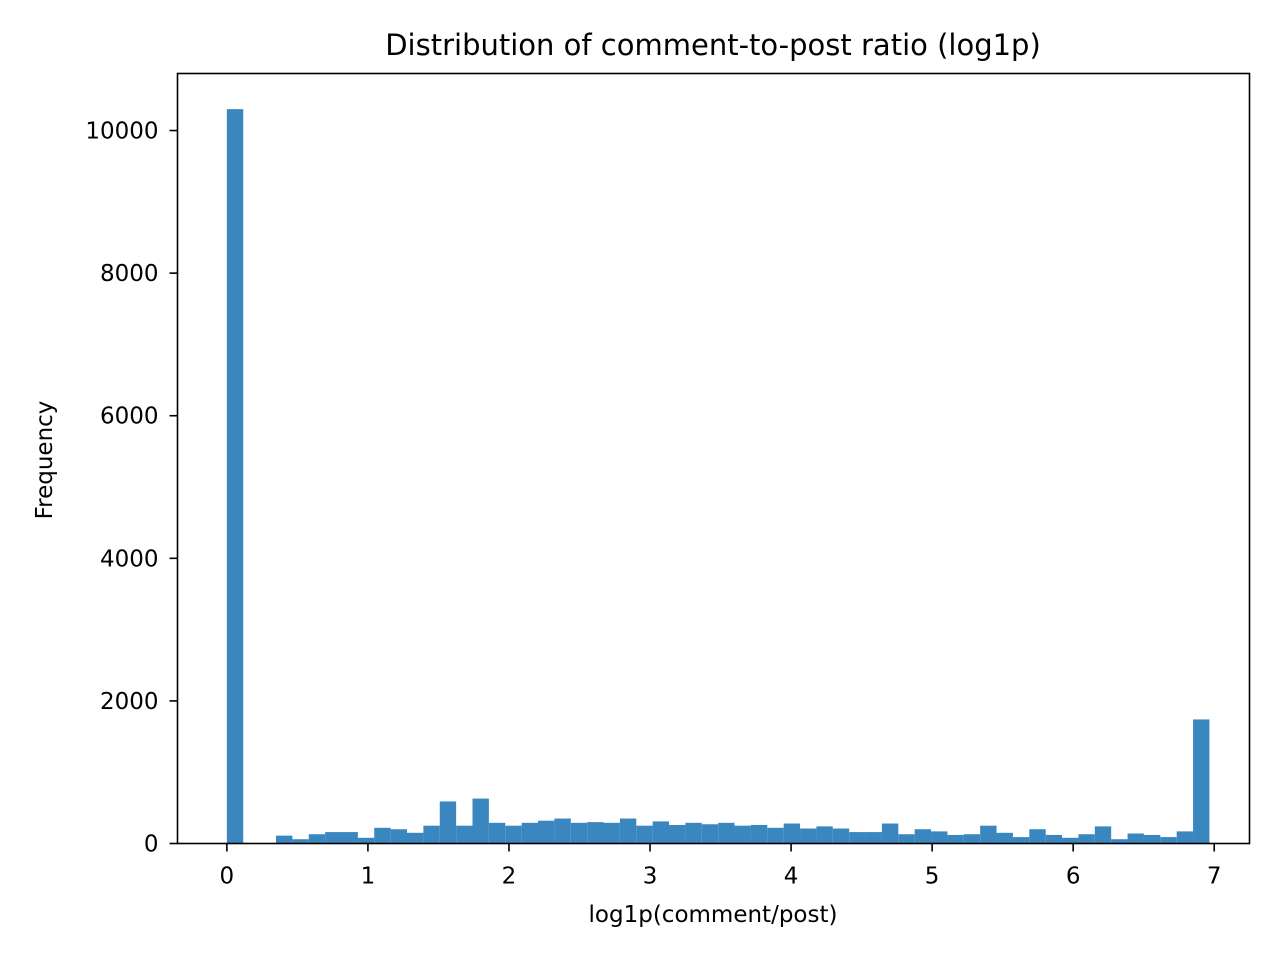  I want to click on x-tick-label: 3, so click(650, 877).